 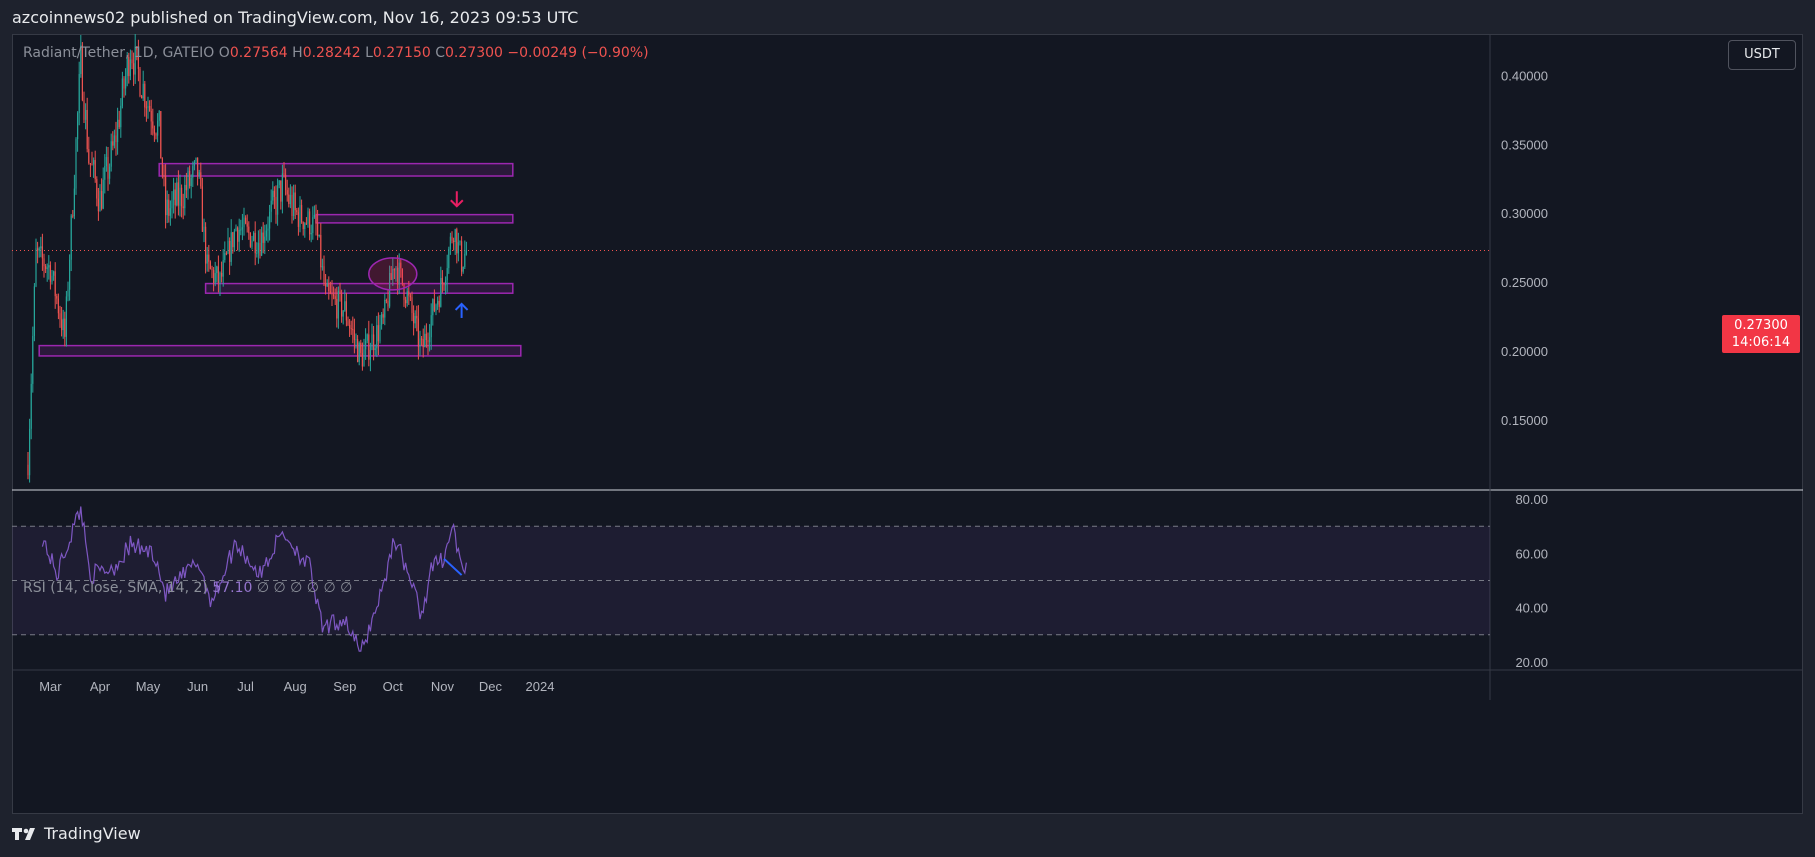 I want to click on currency-button: USDT, so click(x=1762, y=55).